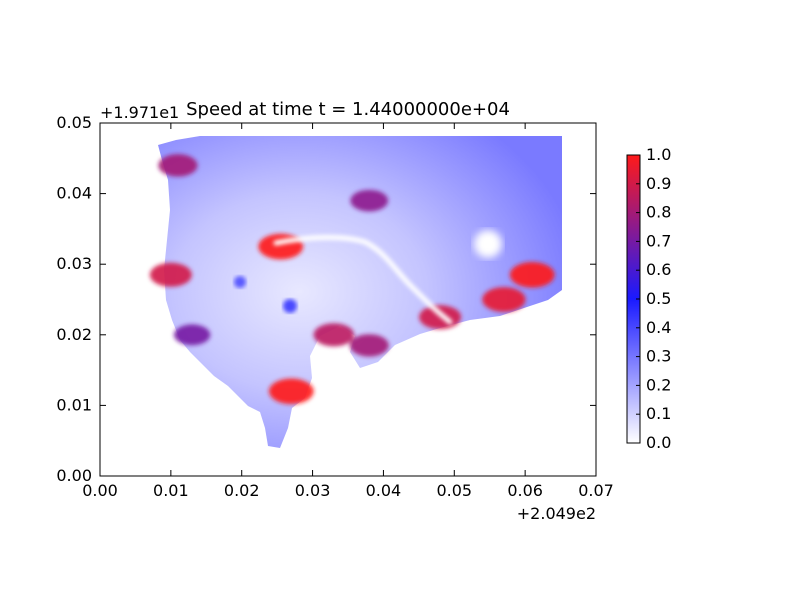 This screenshot has width=800, height=600. I want to click on colorbar-tick-label: 0.5, so click(658, 298).